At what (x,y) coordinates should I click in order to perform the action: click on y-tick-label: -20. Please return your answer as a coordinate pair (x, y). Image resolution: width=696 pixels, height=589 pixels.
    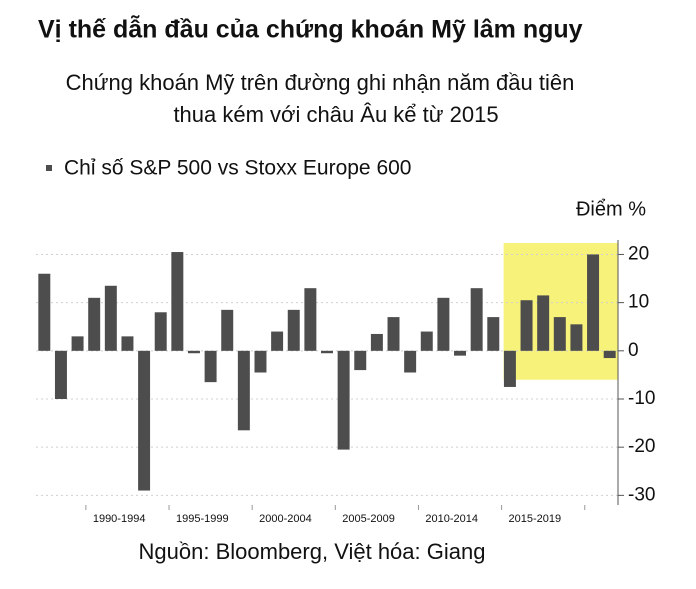
    Looking at the image, I should click on (641, 446).